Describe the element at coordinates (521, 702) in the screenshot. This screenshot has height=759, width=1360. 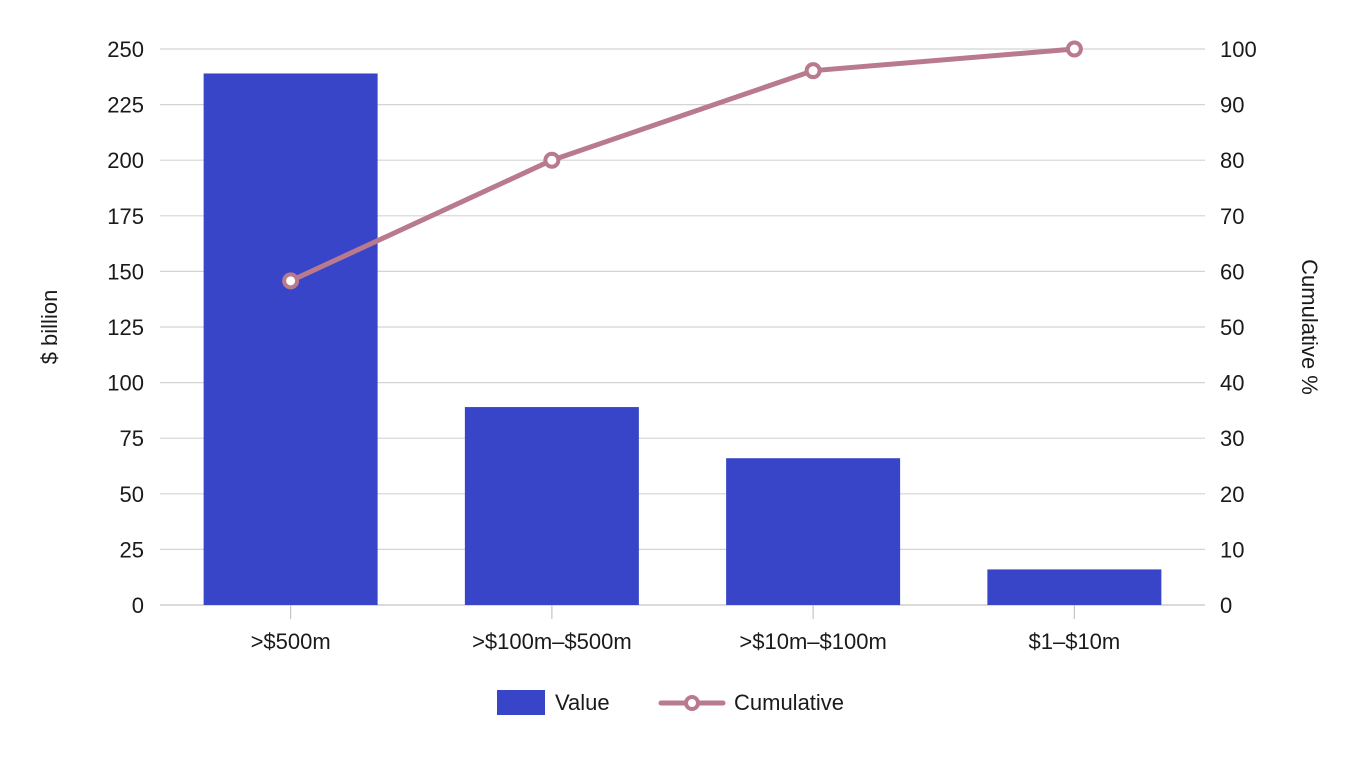
I see `legend-bar-swatch-icon` at that location.